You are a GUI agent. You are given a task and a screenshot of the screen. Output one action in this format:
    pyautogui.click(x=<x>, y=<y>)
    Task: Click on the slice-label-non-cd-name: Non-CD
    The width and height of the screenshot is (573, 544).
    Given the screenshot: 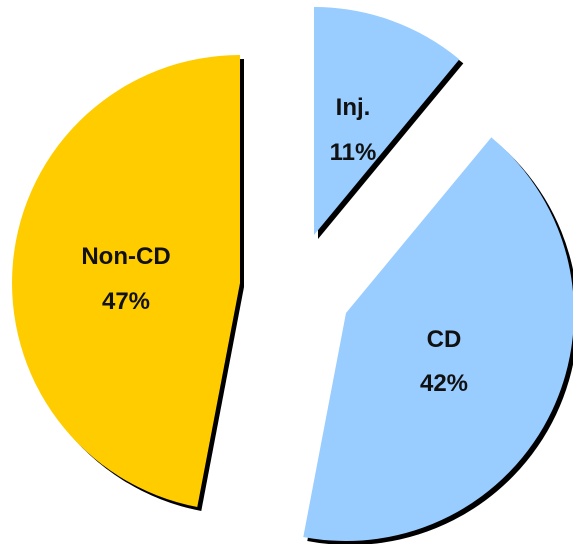 What is the action you would take?
    pyautogui.click(x=125, y=256)
    